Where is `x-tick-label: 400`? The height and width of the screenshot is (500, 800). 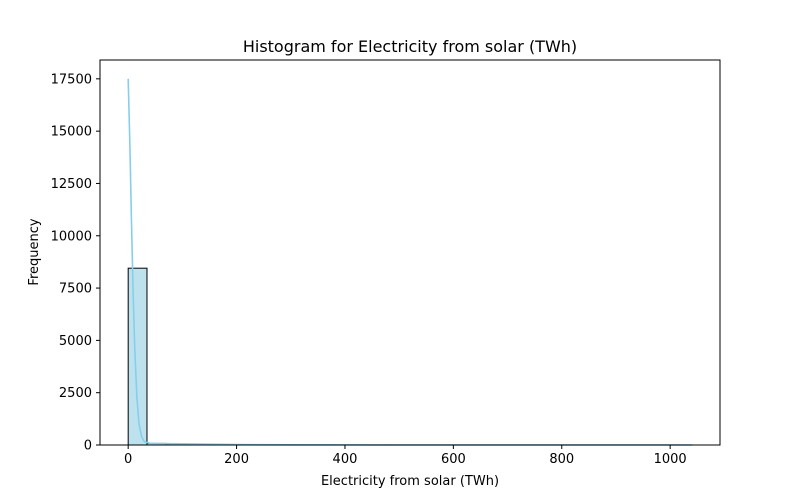
x-tick-label: 400 is located at coordinates (345, 459).